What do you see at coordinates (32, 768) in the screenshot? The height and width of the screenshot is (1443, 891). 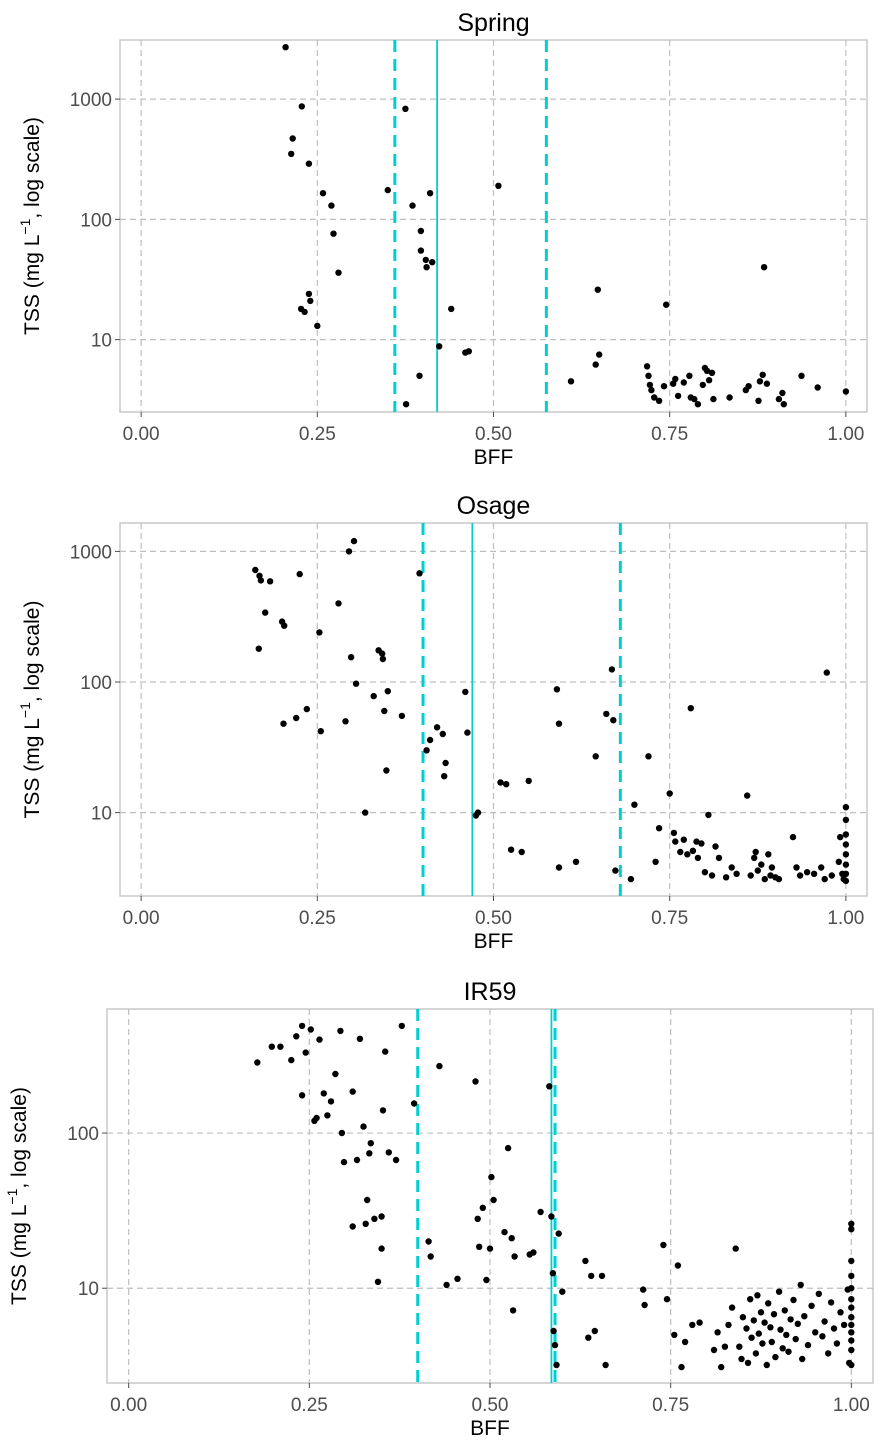 I see `y-axis-title-main: TSS (mg L` at bounding box center [32, 768].